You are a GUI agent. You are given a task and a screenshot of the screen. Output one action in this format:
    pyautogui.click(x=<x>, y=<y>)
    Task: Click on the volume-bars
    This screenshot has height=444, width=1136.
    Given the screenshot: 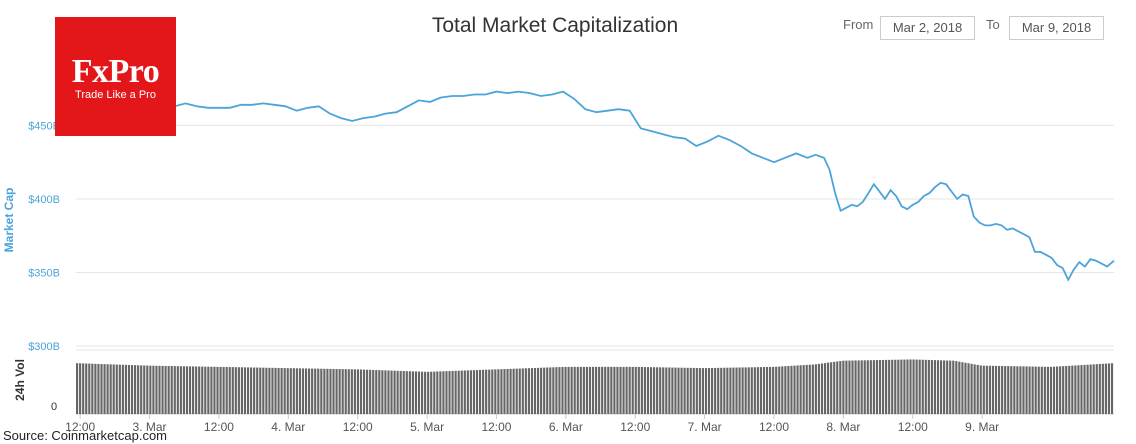 What is the action you would take?
    pyautogui.click(x=595, y=386)
    